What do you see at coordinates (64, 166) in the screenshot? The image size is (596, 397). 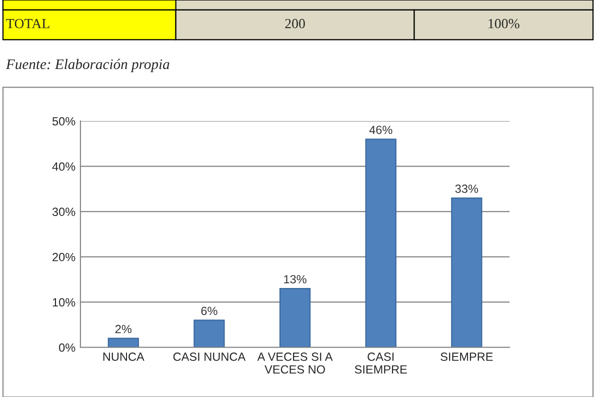 I see `y-tick-label: 40%` at bounding box center [64, 166].